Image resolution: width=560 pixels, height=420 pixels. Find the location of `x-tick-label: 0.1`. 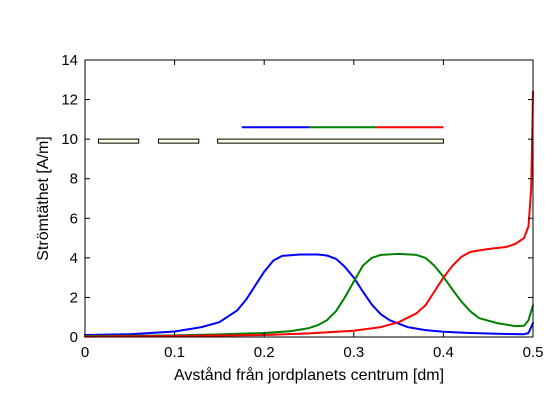

x-tick-label: 0.1 is located at coordinates (174, 352).